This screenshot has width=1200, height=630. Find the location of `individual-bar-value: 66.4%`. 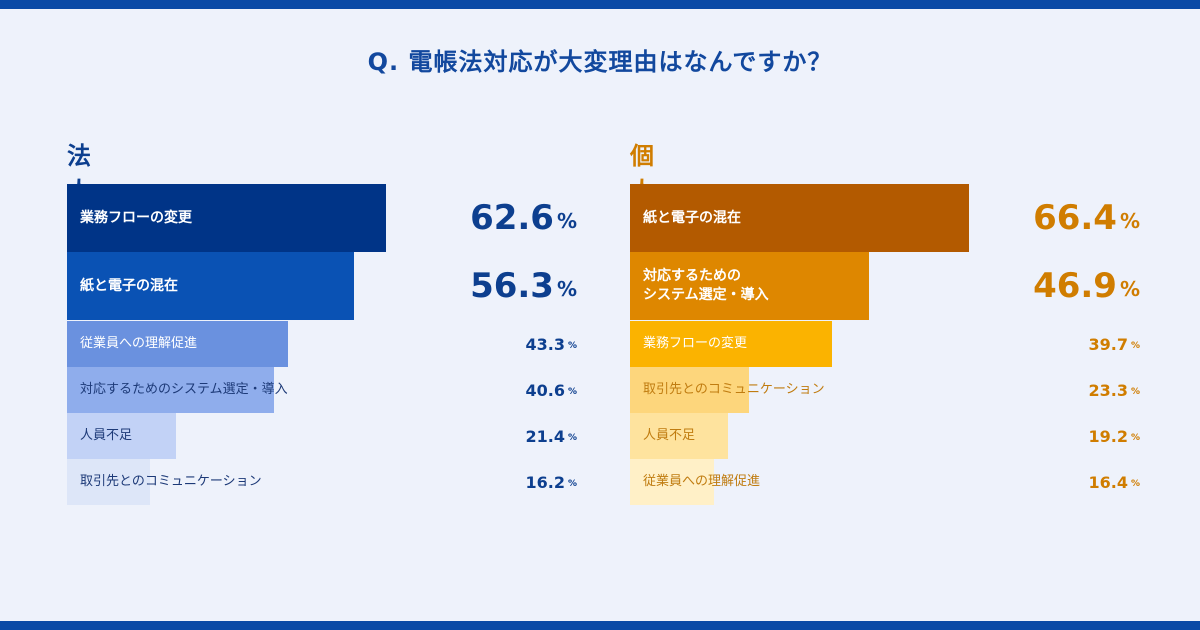

individual-bar-value: 66.4% is located at coordinates (1035, 218).